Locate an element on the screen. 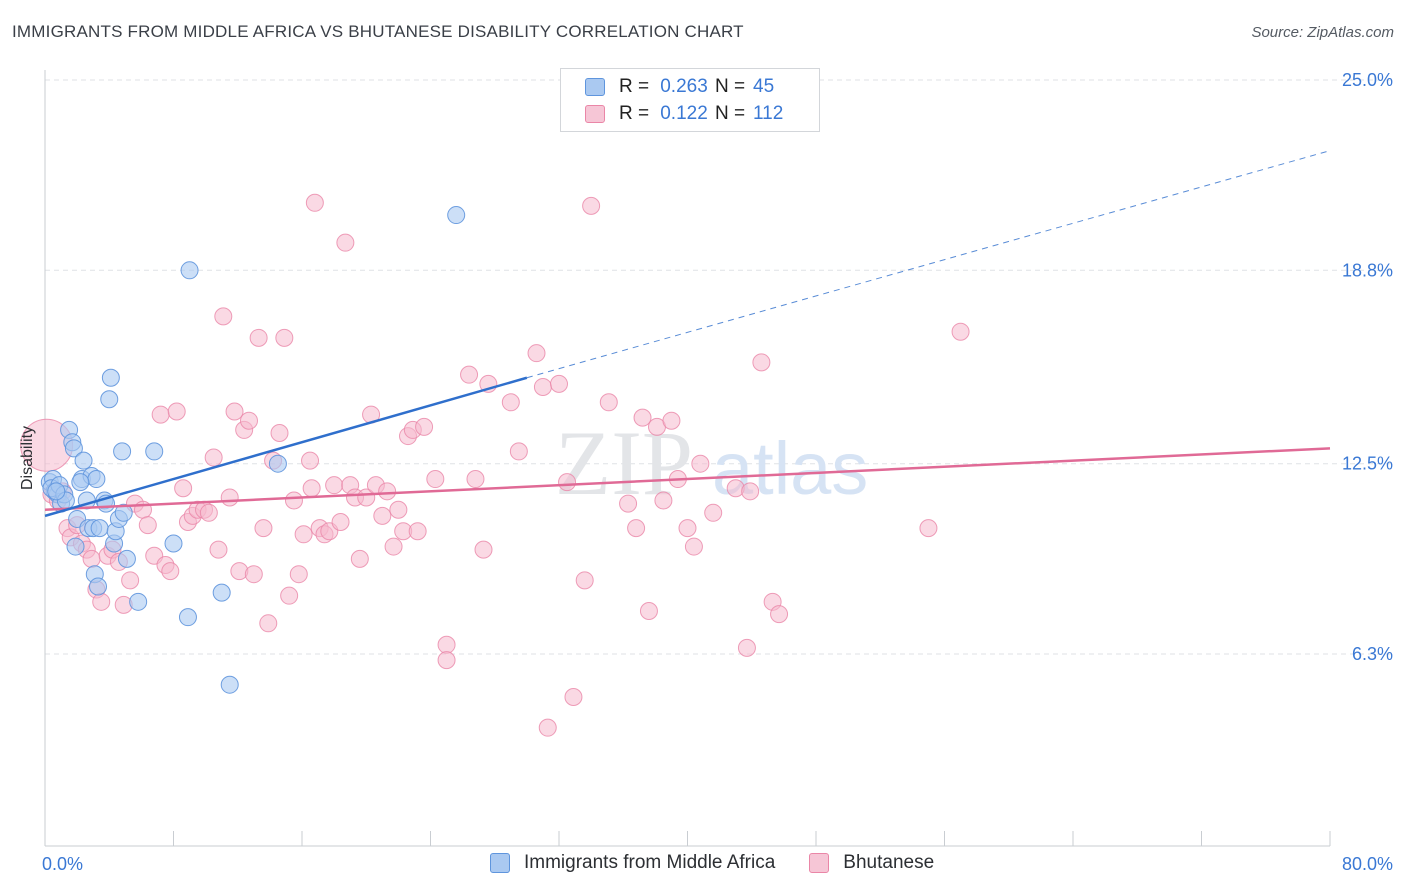  legend-n-label: N = is located at coordinates (730, 113).